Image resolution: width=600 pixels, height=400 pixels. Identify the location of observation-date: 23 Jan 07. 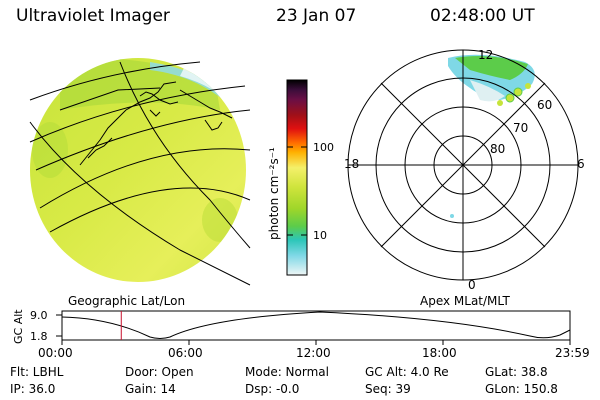
(316, 16).